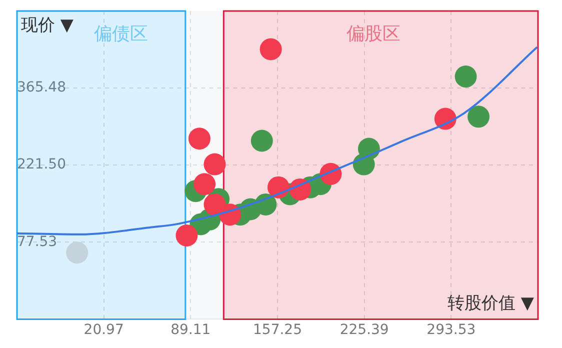 This screenshot has height=348, width=562. Describe the element at coordinates (121, 34) in the screenshot. I see `band-label: 偏债区` at that location.